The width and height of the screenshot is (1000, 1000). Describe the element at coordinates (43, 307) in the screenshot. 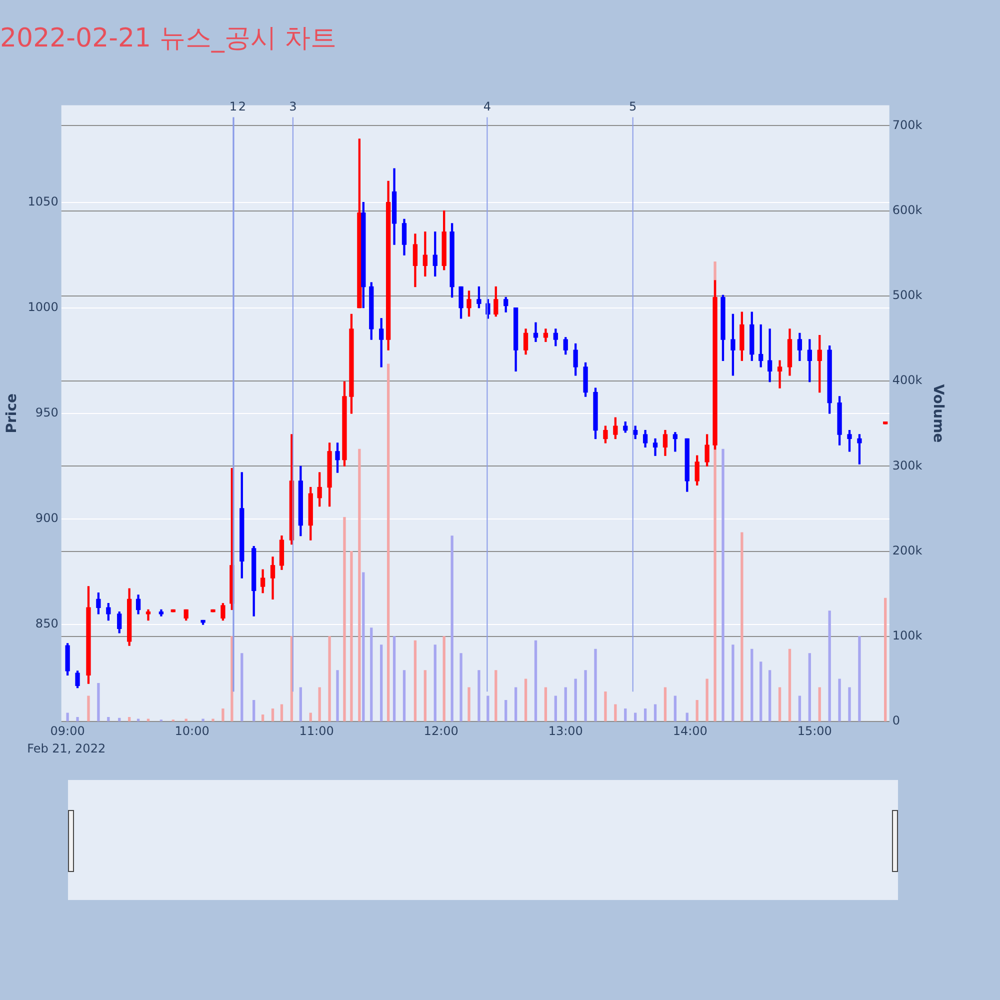

I see `y-tick-label: 1000` at that location.